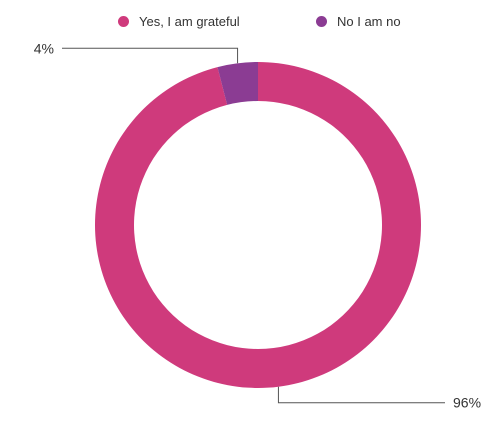 The height and width of the screenshot is (432, 502). I want to click on chart-legend: Yes, I am grateful No I am no, so click(251, 21).